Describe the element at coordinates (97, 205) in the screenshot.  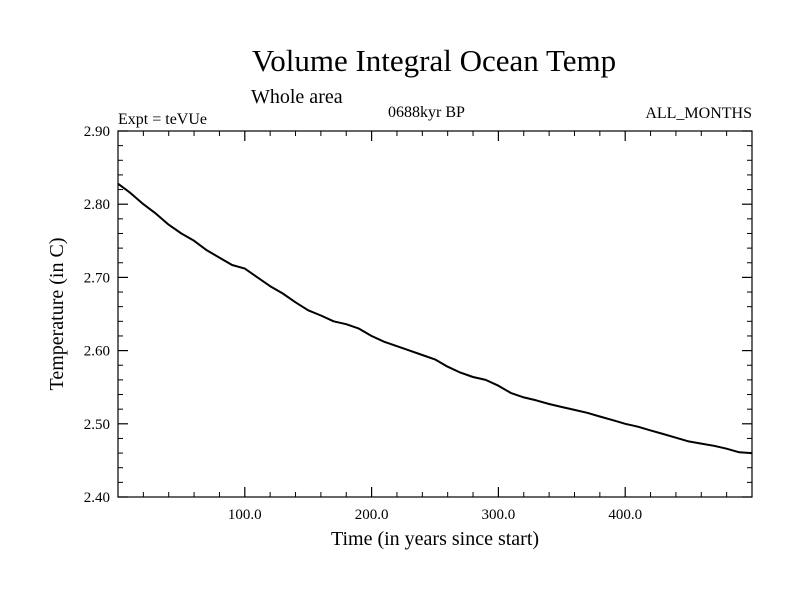
I see `y-tick-label: 2.80` at that location.